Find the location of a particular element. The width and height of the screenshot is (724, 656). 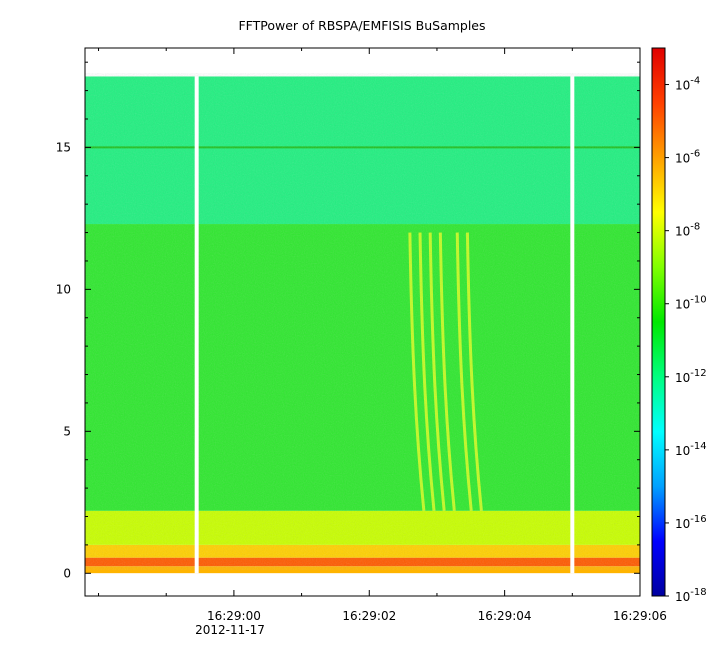

no-data-top is located at coordinates (362, 62).